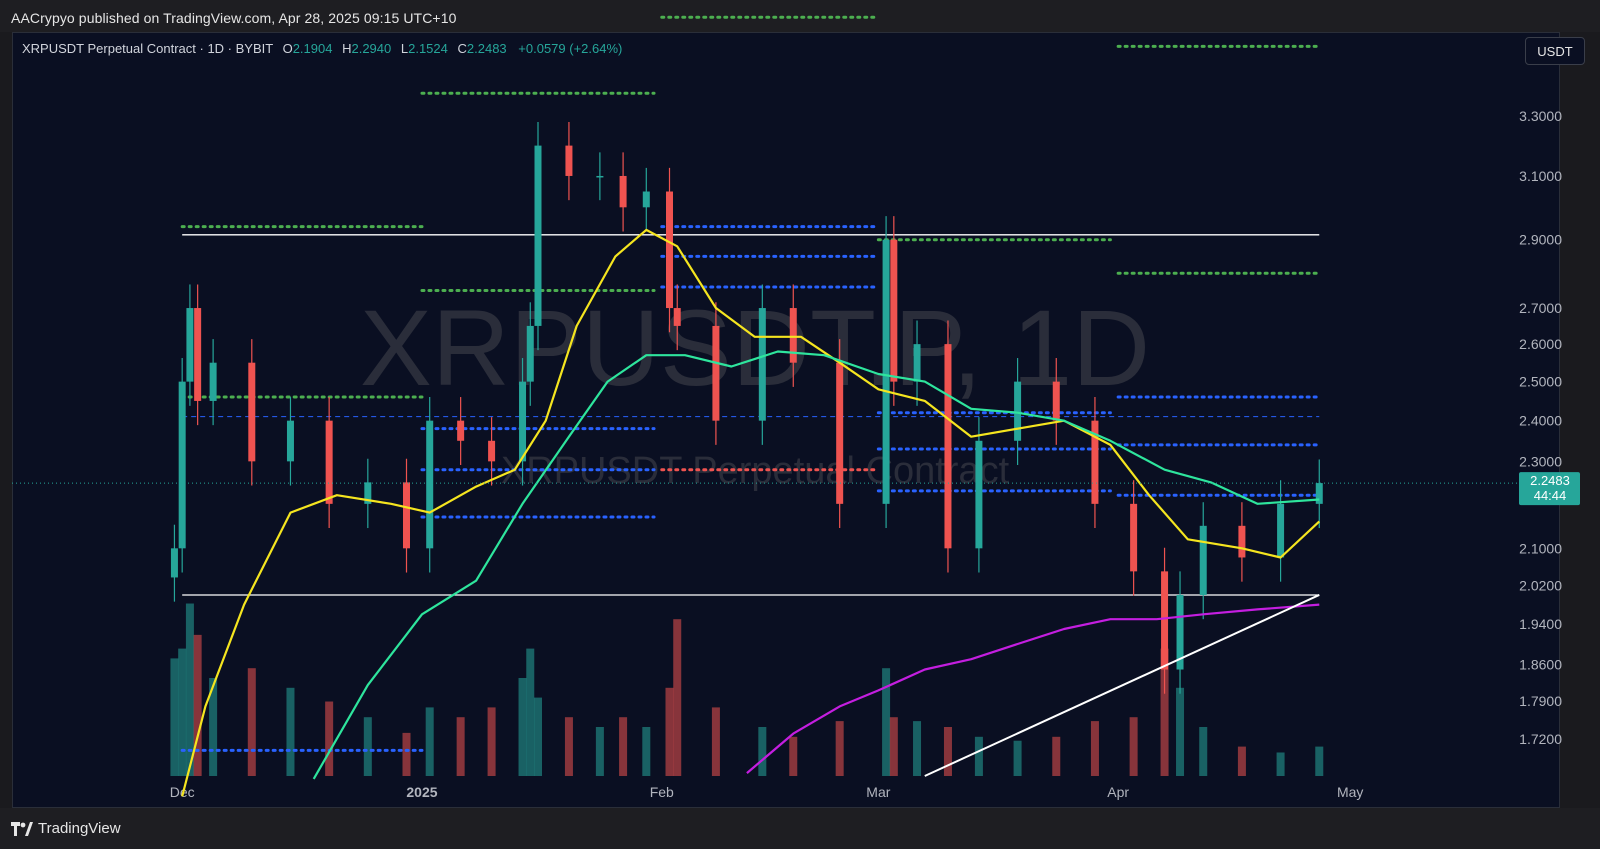 Image resolution: width=1600 pixels, height=849 pixels. Describe the element at coordinates (1118, 792) in the screenshot. I see `x-tick-label: Apr` at that location.